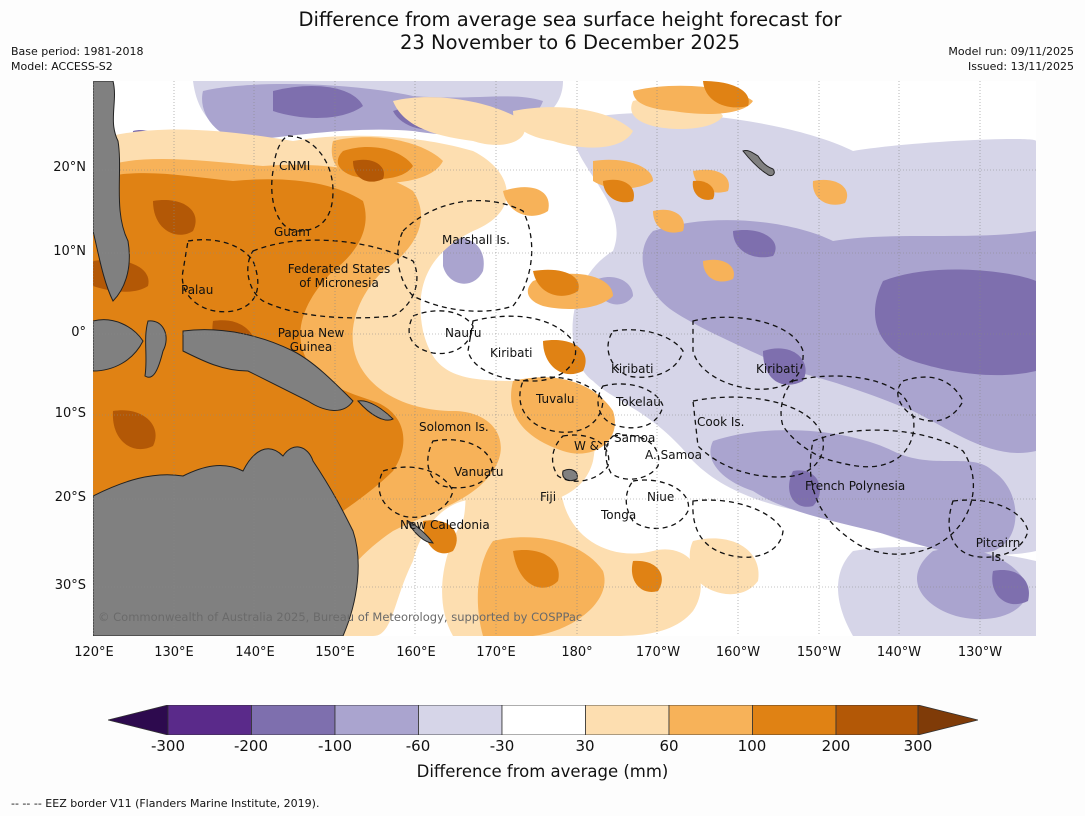 This screenshot has width=1085, height=816. What do you see at coordinates (542, 771) in the screenshot?
I see `colorbar-label: Difference from average (mm)` at bounding box center [542, 771].